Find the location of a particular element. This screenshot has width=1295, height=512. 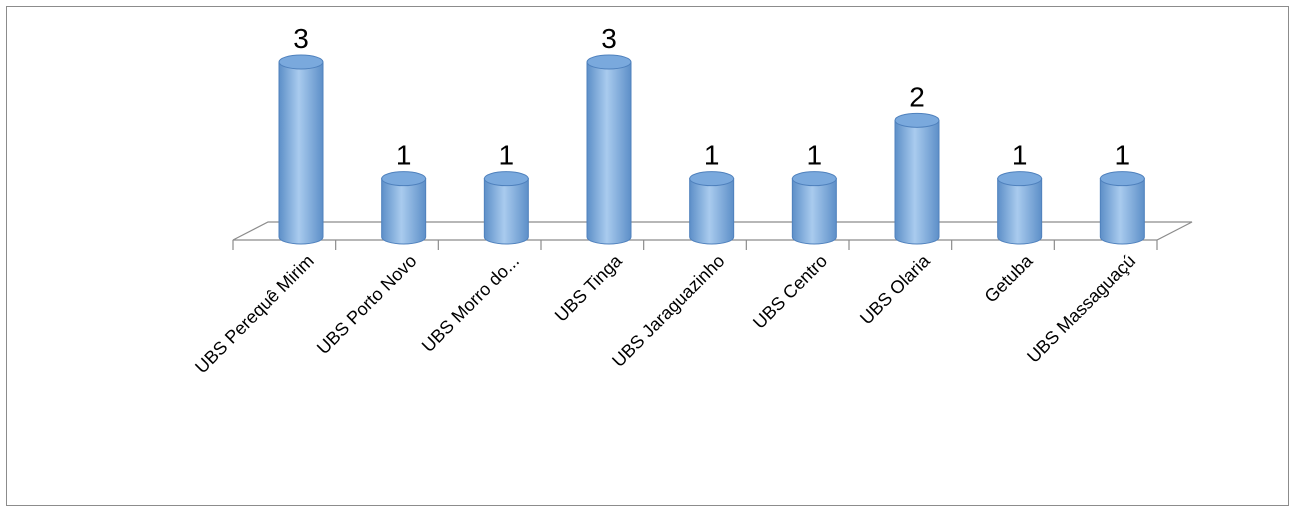

category-label: UBS Massaguaçú is located at coordinates (1081, 309).